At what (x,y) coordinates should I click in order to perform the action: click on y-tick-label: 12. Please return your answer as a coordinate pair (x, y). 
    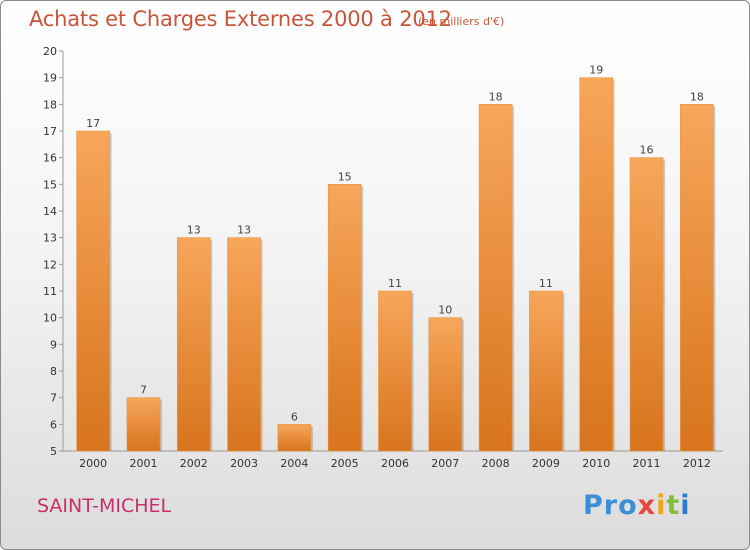
    Looking at the image, I should click on (50, 264).